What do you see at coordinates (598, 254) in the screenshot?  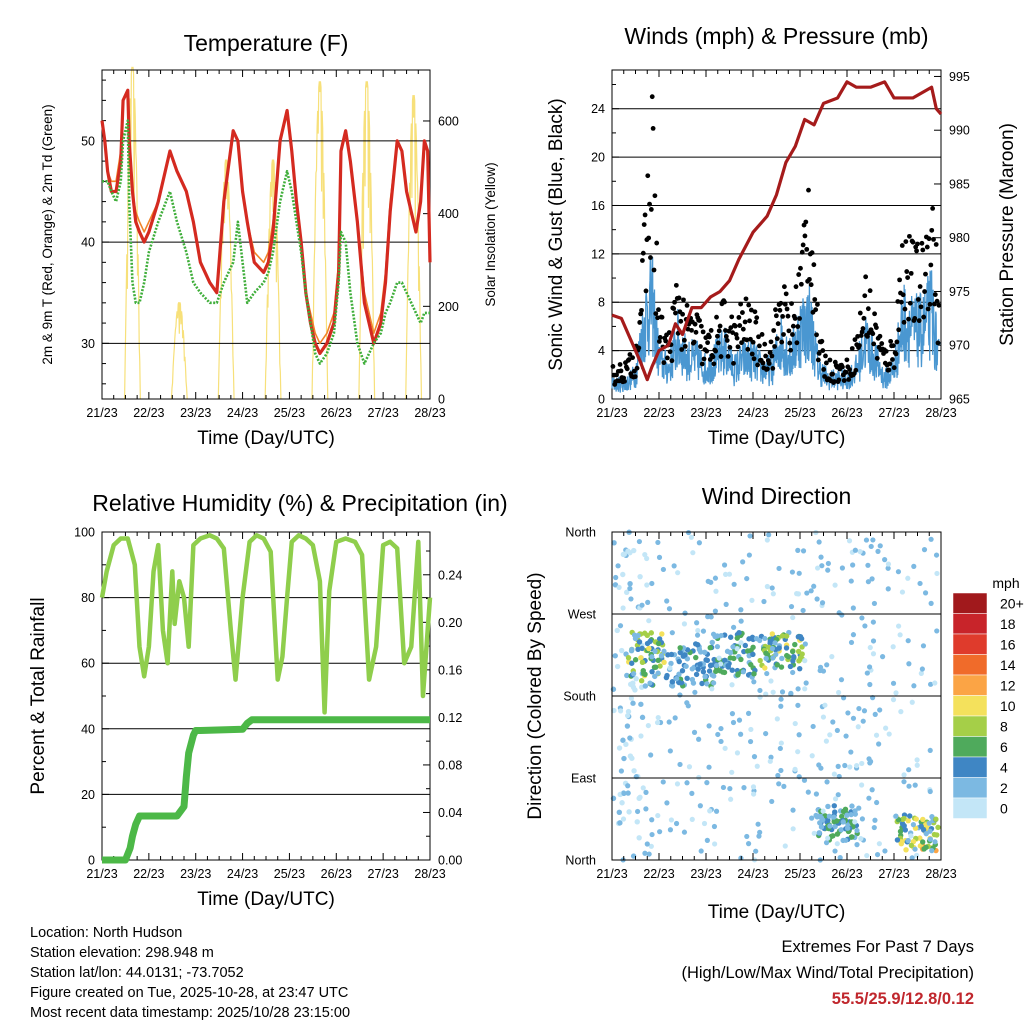 I see `y-tick-label: 12` at bounding box center [598, 254].